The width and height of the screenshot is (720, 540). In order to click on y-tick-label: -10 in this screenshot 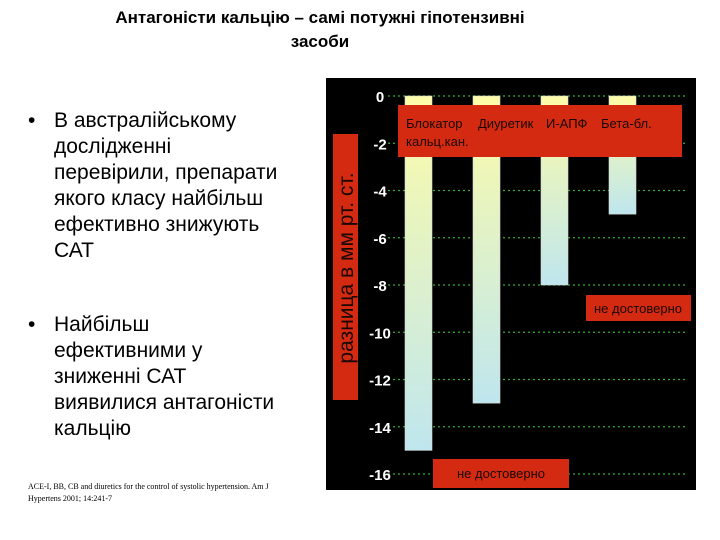, I will do `click(380, 333)`.